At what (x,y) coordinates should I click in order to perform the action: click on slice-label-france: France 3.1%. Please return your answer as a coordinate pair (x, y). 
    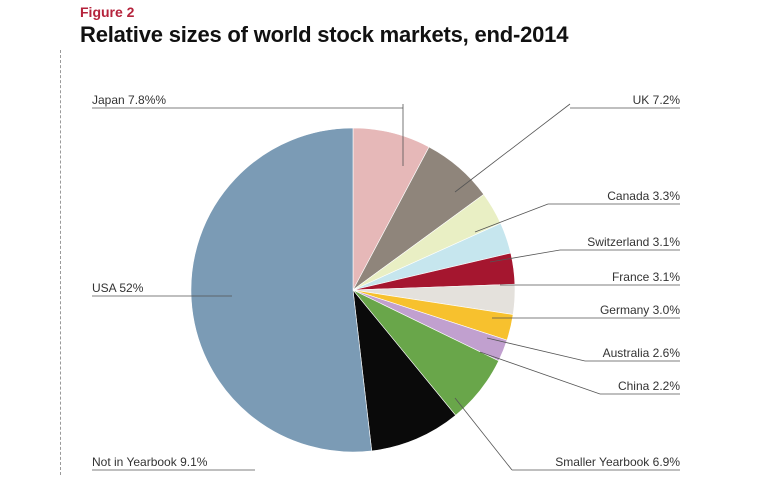
    Looking at the image, I should click on (646, 277).